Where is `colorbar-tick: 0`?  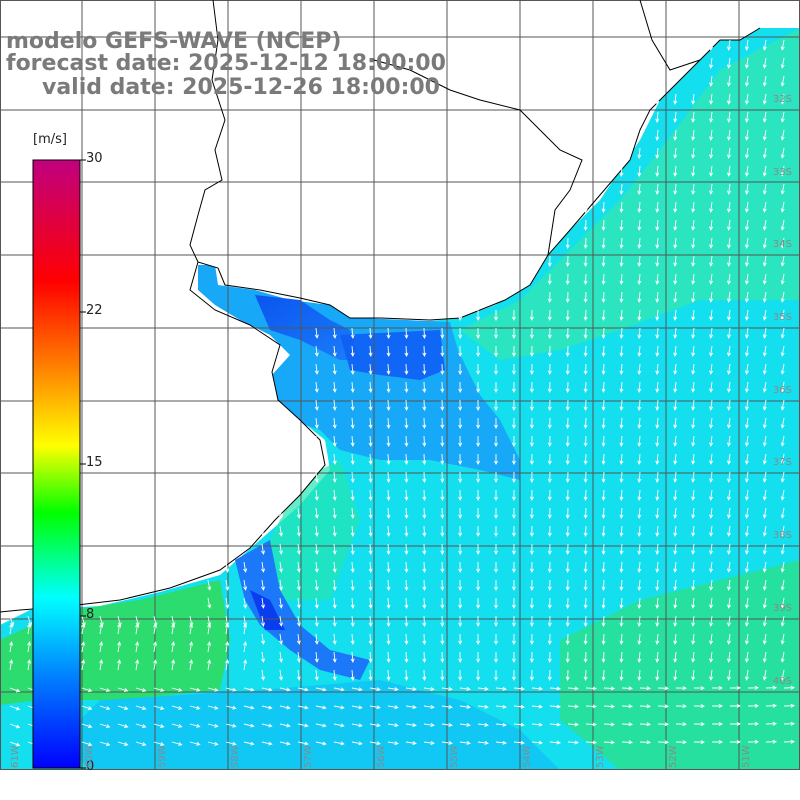
colorbar-tick: 0 is located at coordinates (90, 766).